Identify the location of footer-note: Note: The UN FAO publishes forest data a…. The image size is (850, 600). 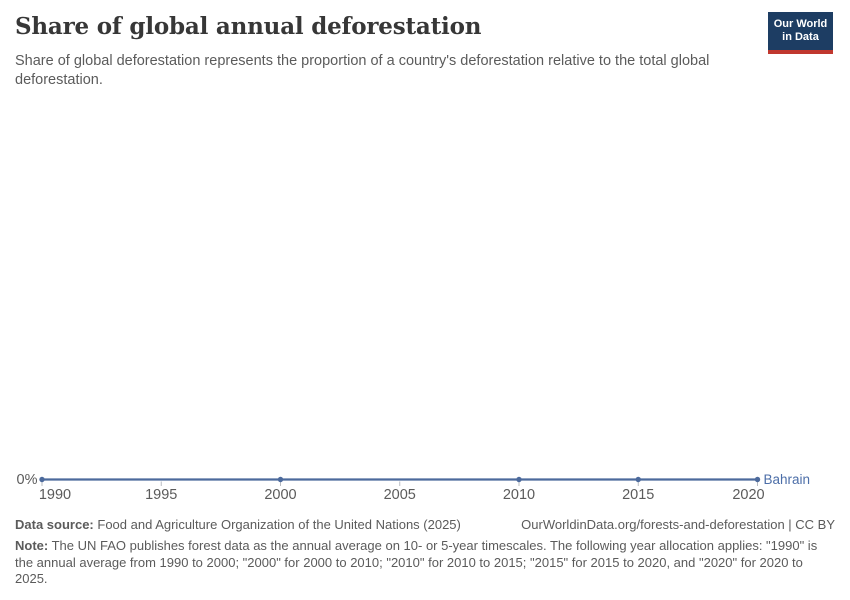
(426, 563).